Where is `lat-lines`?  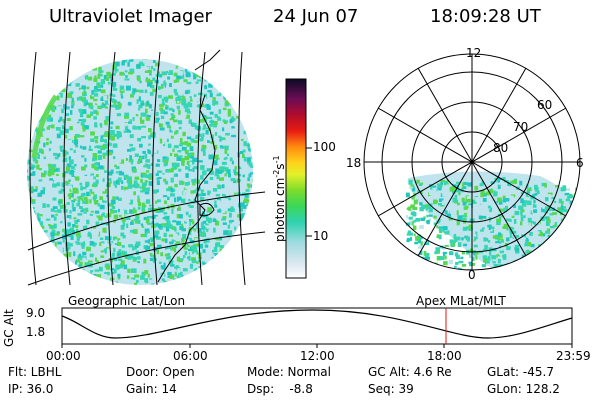 lat-lines is located at coordinates (146, 238).